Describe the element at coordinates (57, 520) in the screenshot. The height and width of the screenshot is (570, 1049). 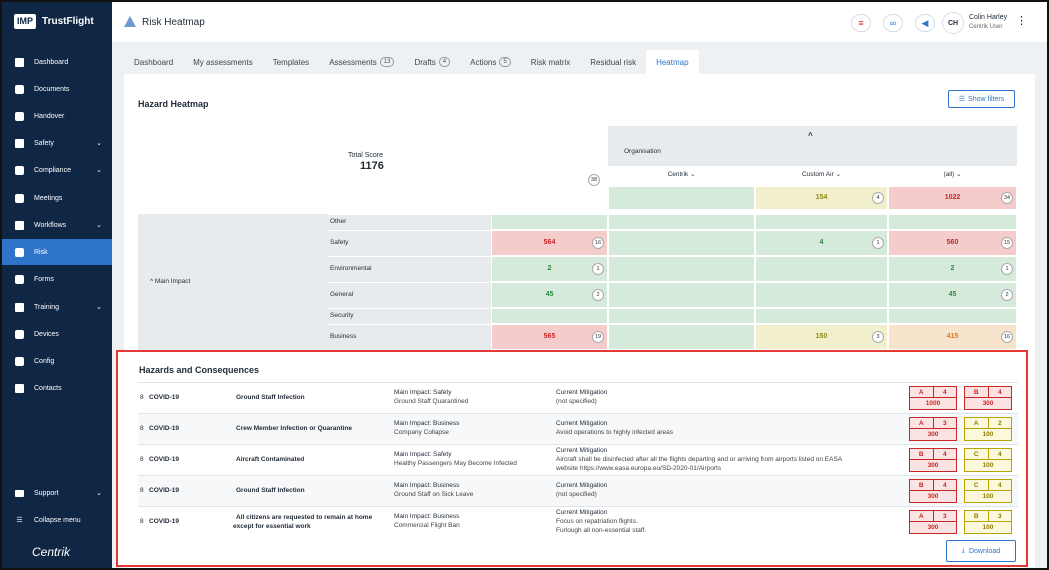
I see `collapse-menu-button: ☰ Collapse menu` at that location.